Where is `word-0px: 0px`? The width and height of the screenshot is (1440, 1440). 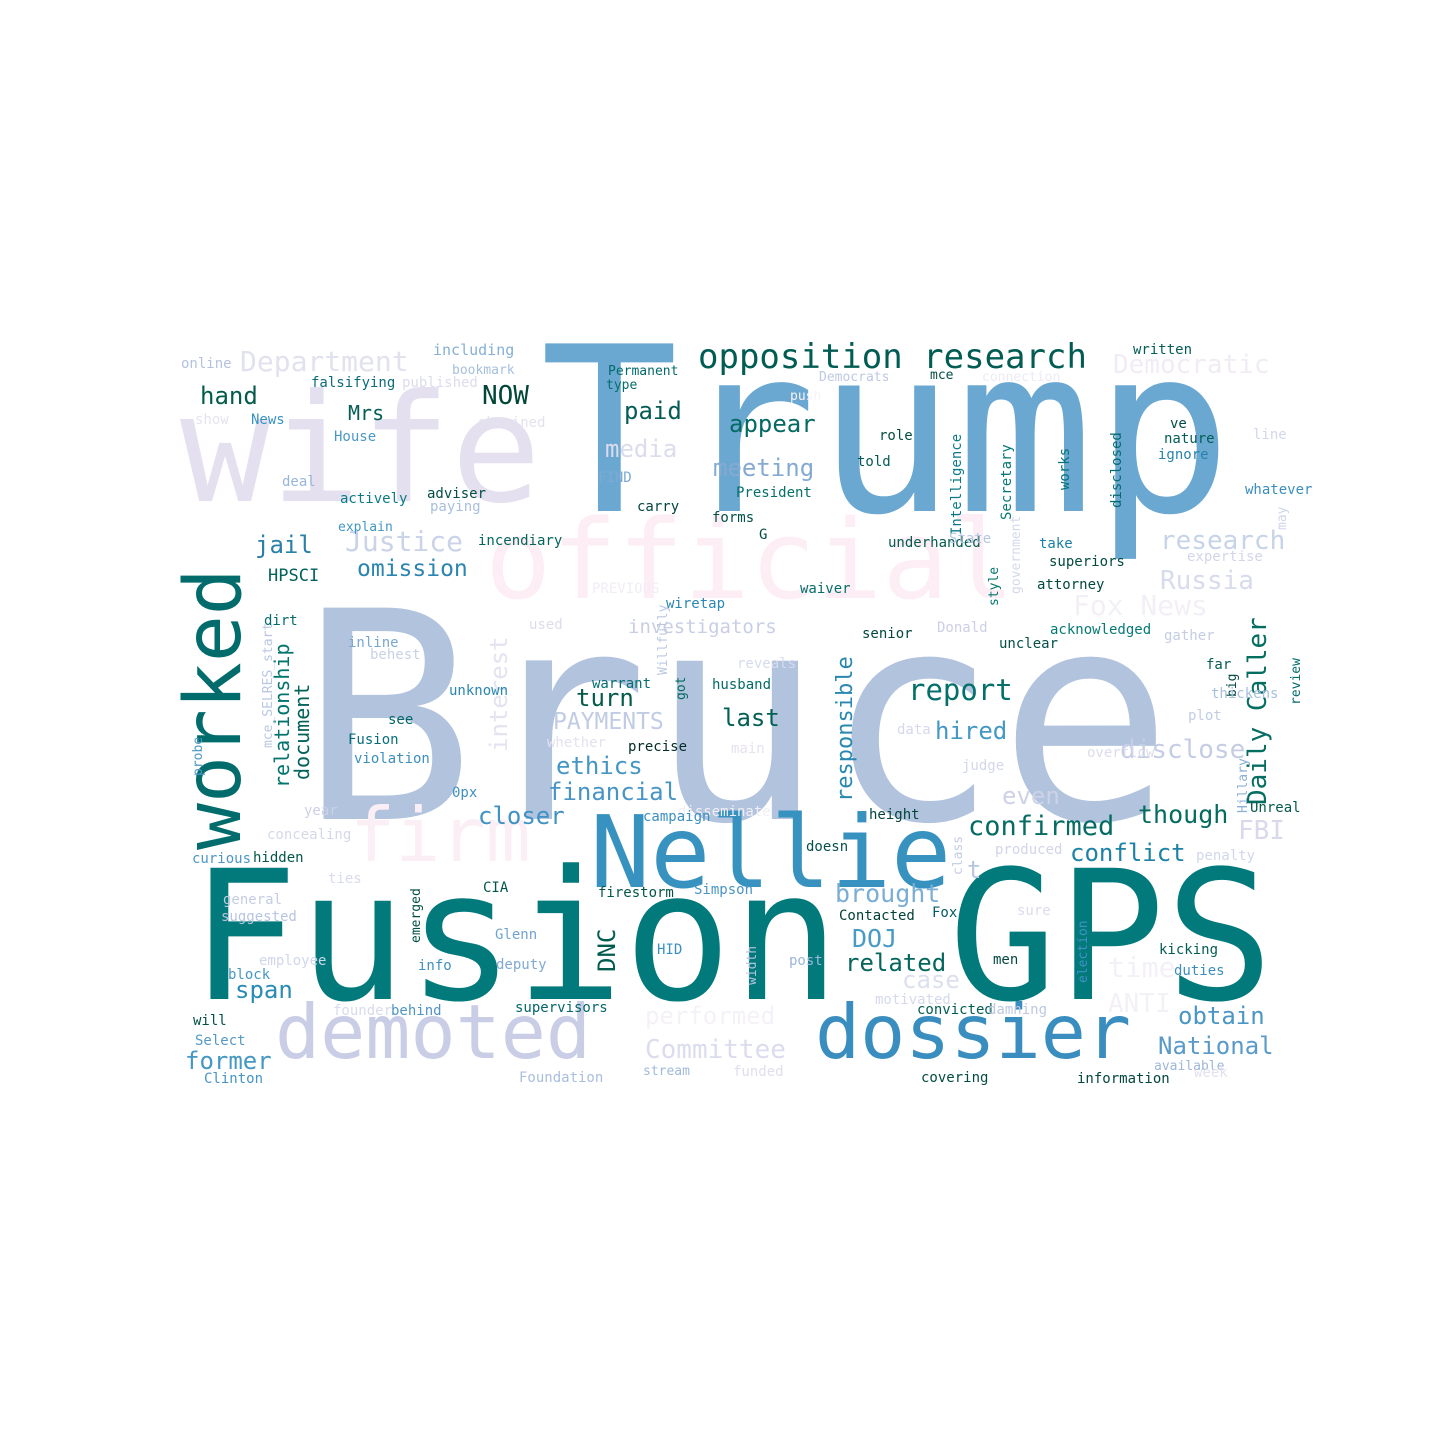 word-0px: 0px is located at coordinates (465, 793).